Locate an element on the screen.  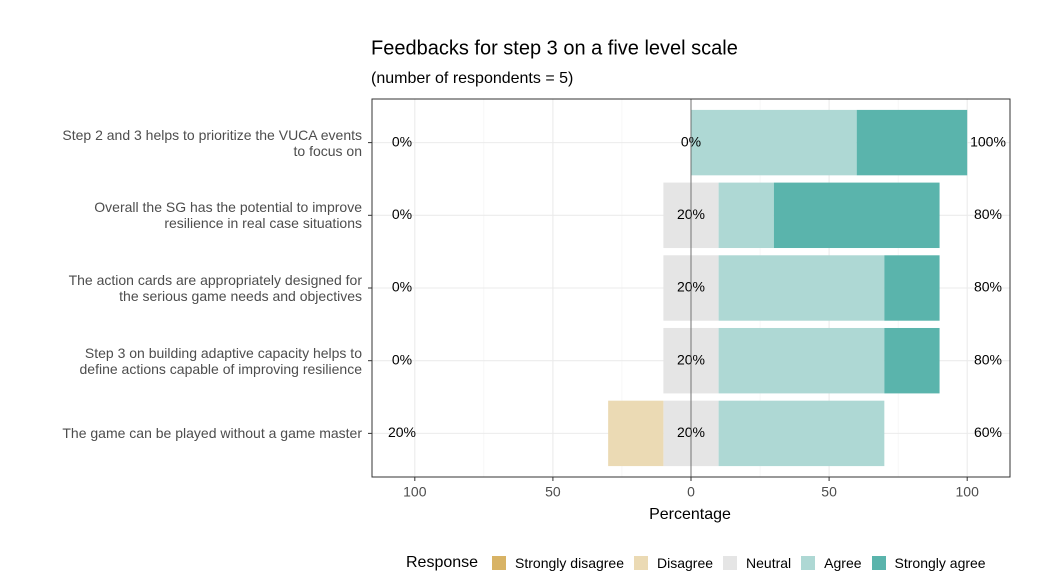
legend-item: Agree is located at coordinates (831, 563).